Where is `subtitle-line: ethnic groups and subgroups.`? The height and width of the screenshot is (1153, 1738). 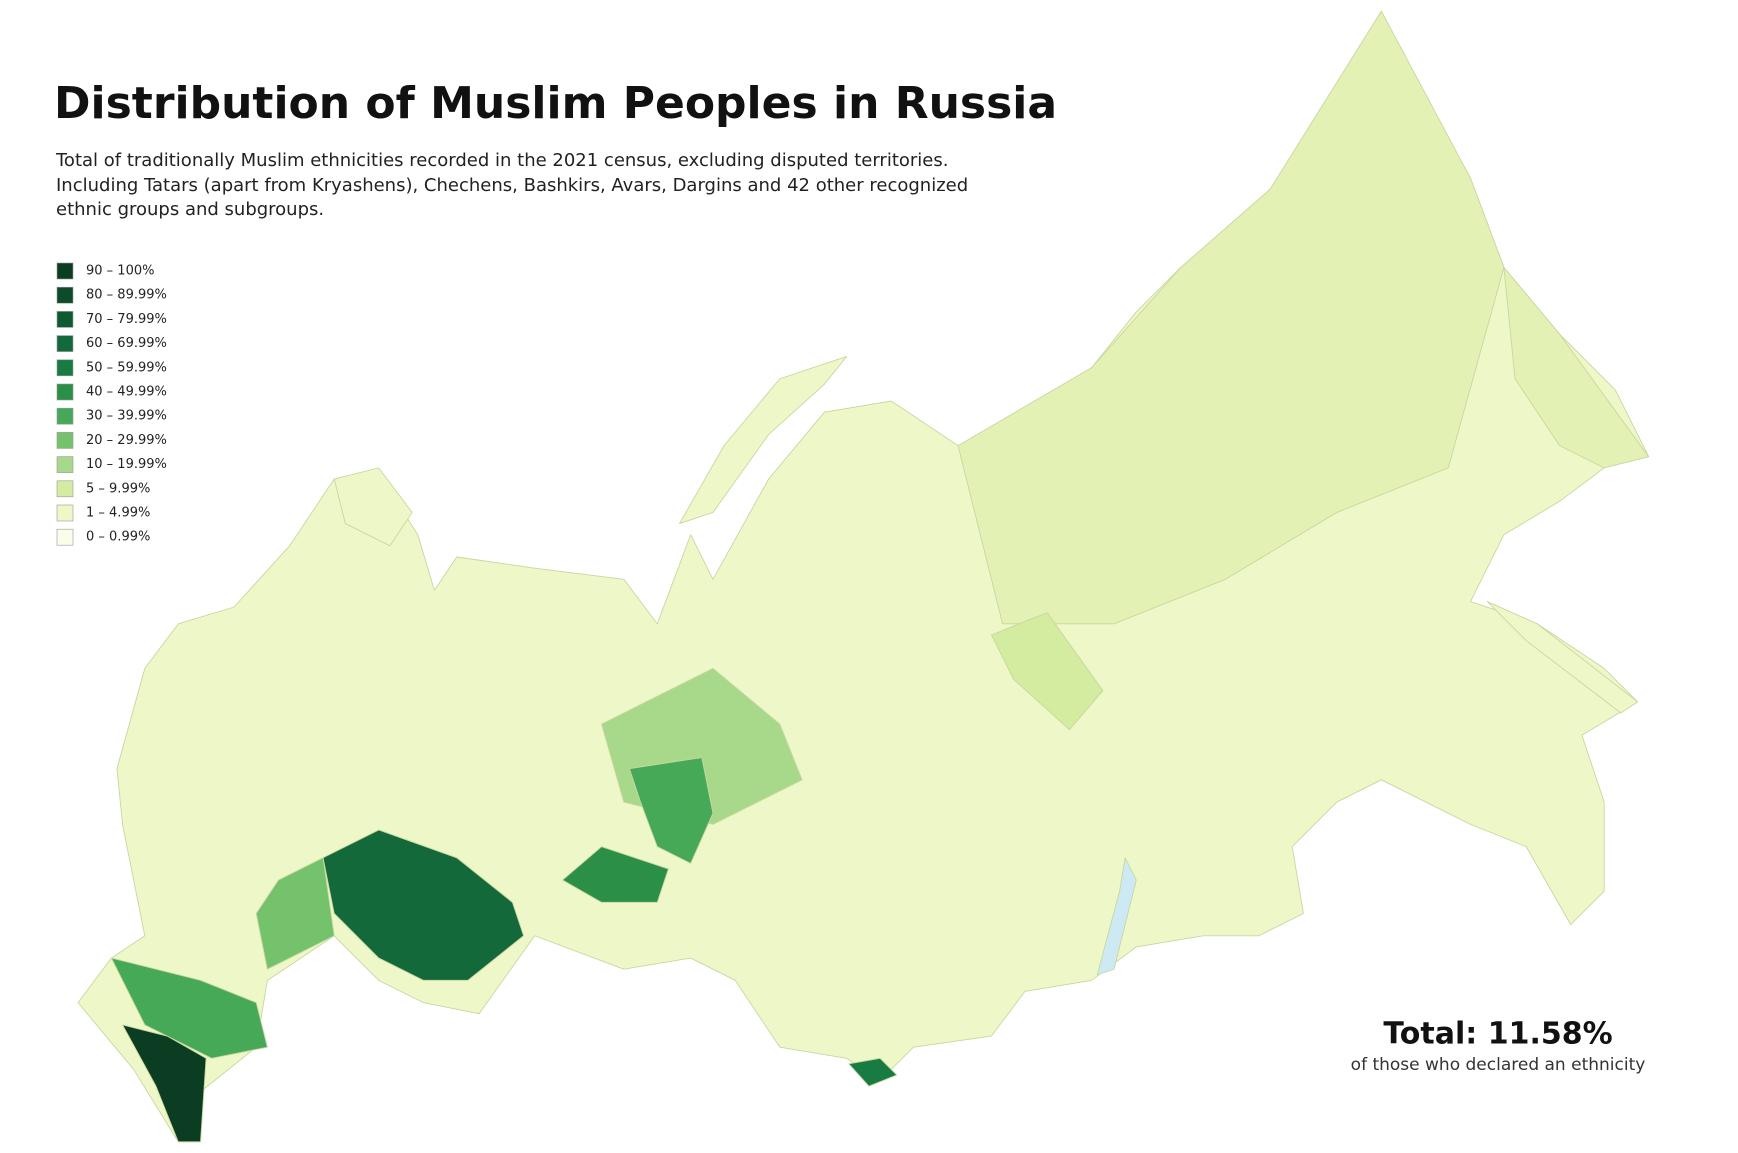
subtitle-line: ethnic groups and subgroups. is located at coordinates (190, 209).